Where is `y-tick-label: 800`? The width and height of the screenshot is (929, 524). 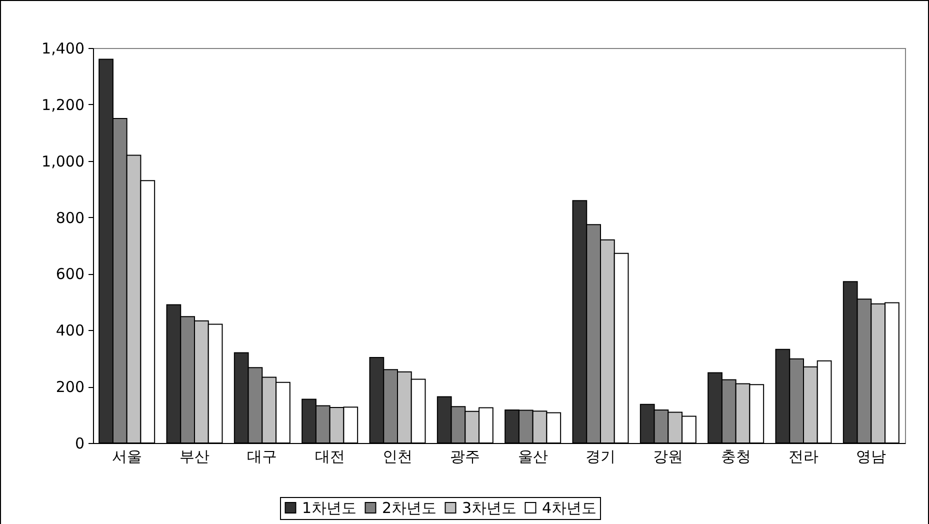 y-tick-label: 800 is located at coordinates (70, 217).